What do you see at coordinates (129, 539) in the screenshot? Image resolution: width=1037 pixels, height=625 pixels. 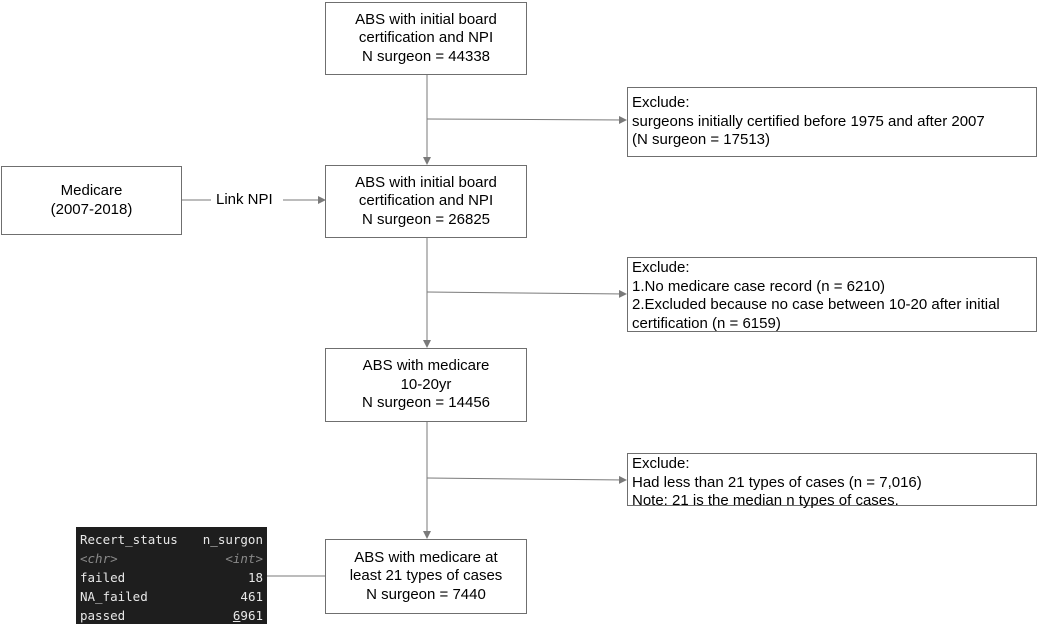 I see `column-header: Recert_status` at bounding box center [129, 539].